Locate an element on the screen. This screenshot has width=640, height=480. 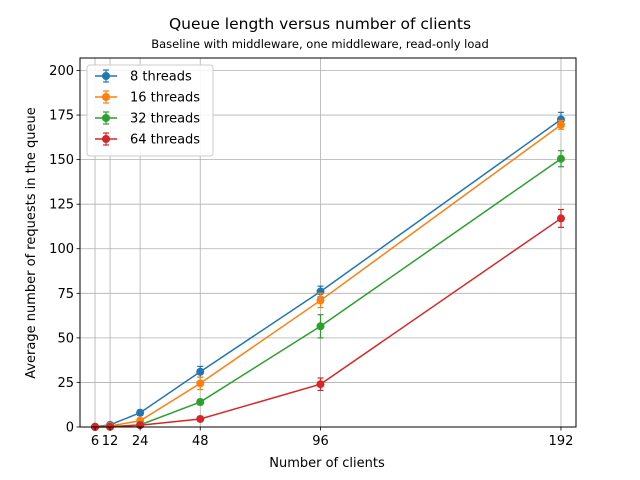
legend-item: 32 threads is located at coordinates (147, 119).